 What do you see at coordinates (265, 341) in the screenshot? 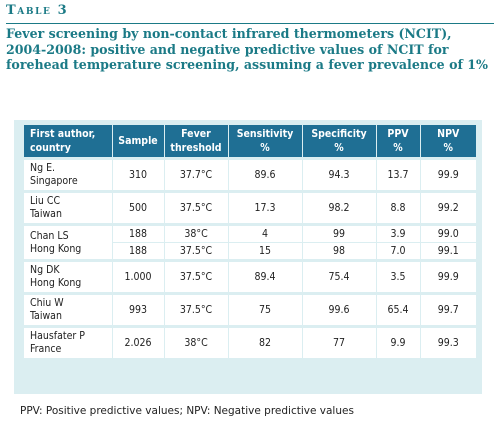
I see `sensitivity-cell: 82` at bounding box center [265, 341].